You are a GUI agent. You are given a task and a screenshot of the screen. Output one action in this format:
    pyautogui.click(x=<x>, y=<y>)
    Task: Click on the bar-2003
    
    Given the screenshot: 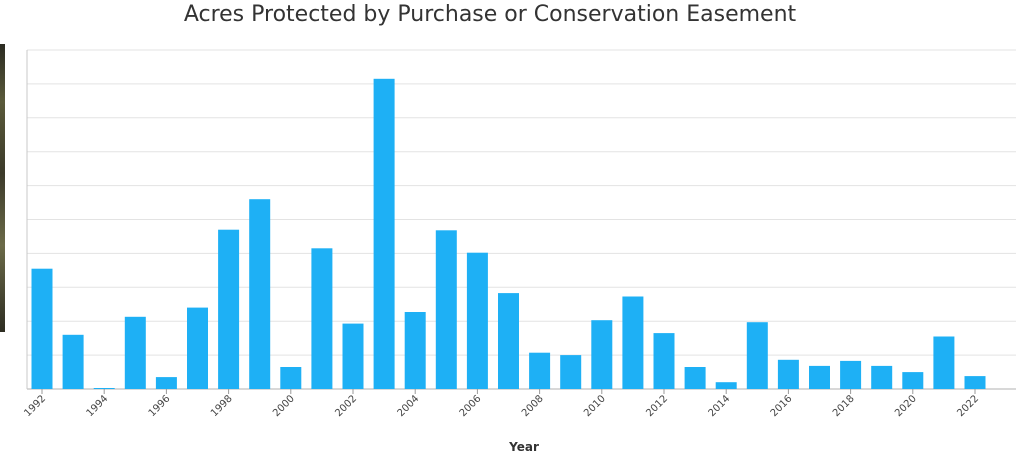 What is the action you would take?
    pyautogui.click(x=384, y=234)
    